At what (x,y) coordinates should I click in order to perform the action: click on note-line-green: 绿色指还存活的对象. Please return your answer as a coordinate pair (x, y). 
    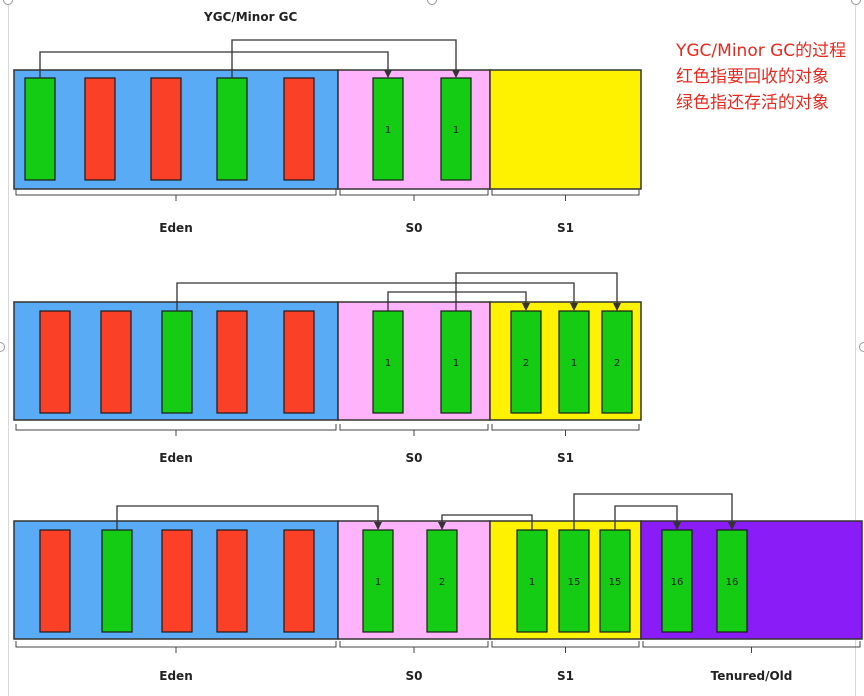
    Looking at the image, I should click on (752, 103).